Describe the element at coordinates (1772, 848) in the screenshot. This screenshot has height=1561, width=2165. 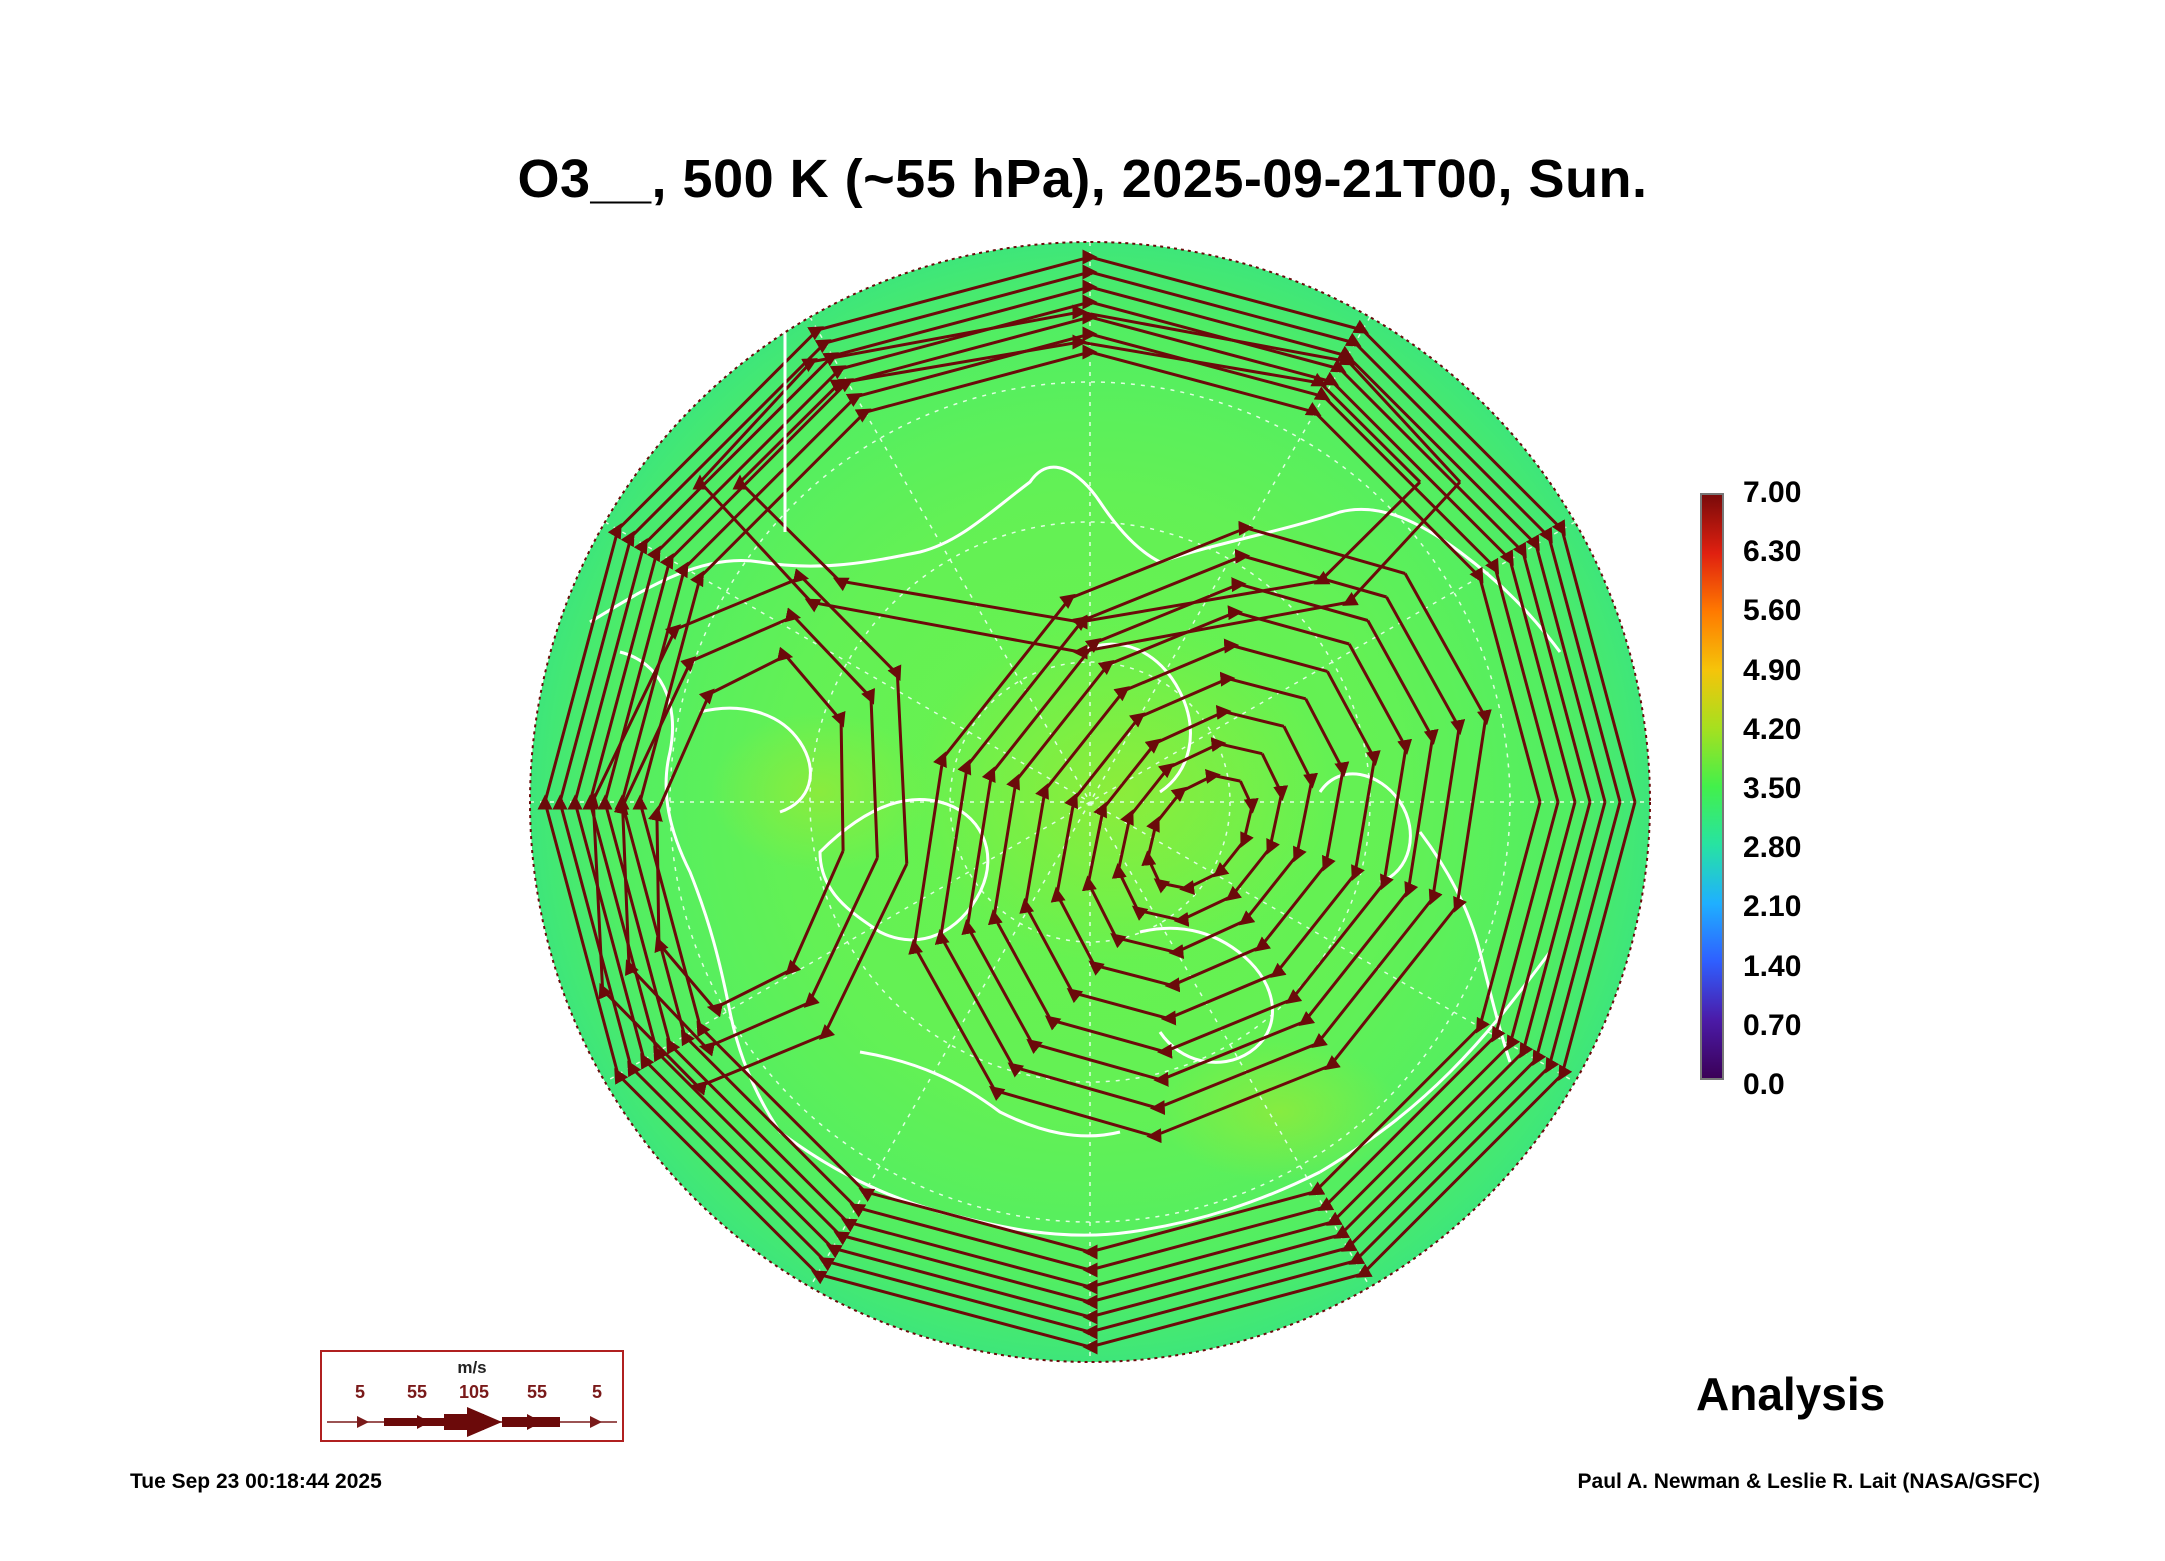
I see `colorbar-tick-label: 2.80` at that location.